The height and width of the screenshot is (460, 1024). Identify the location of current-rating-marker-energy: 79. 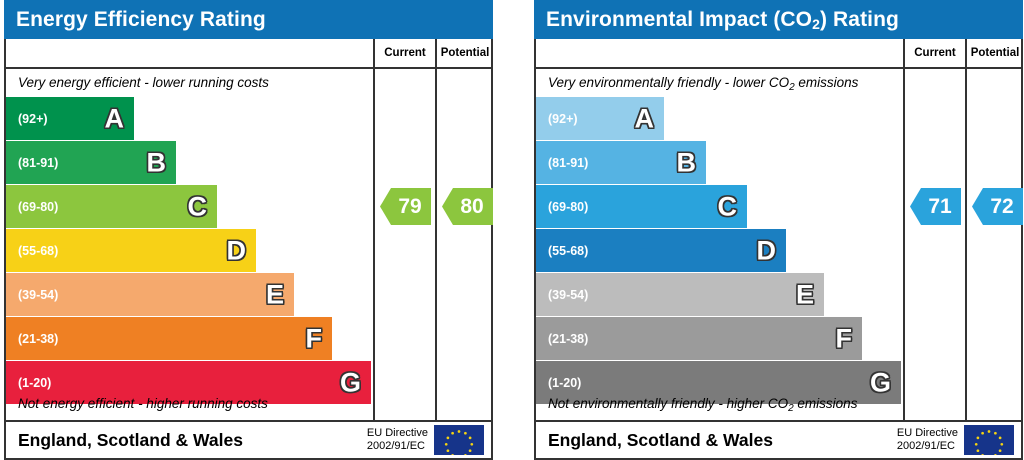
(405, 206).